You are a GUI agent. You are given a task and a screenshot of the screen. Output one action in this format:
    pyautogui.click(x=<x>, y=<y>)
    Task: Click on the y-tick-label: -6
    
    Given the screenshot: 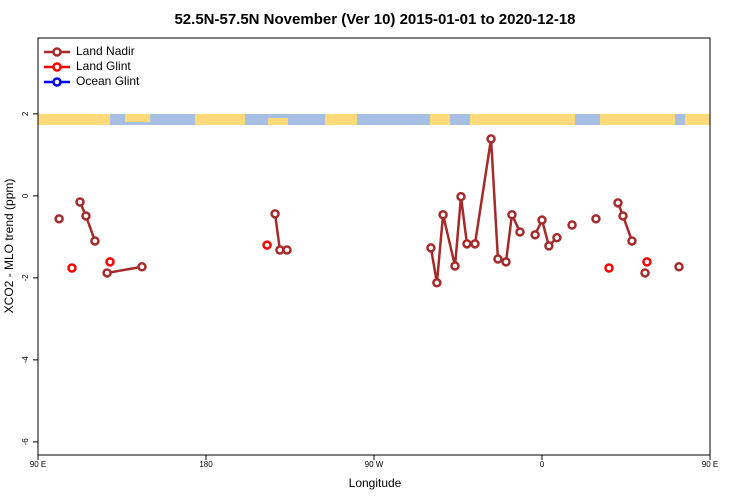 What is the action you would take?
    pyautogui.click(x=25, y=442)
    